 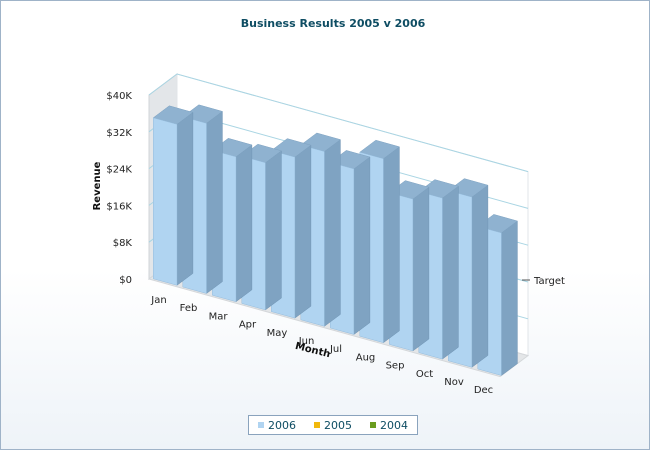 I want to click on y-tick-label: $32K, so click(x=119, y=133).